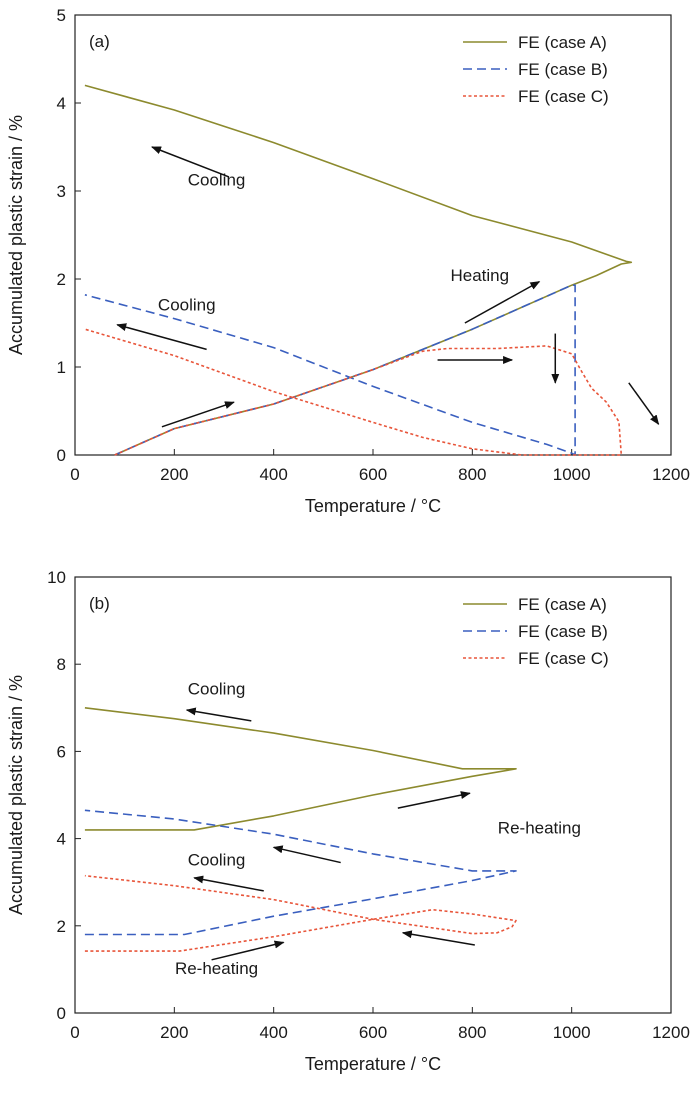  I want to click on panel-label: (a), so click(99, 41).